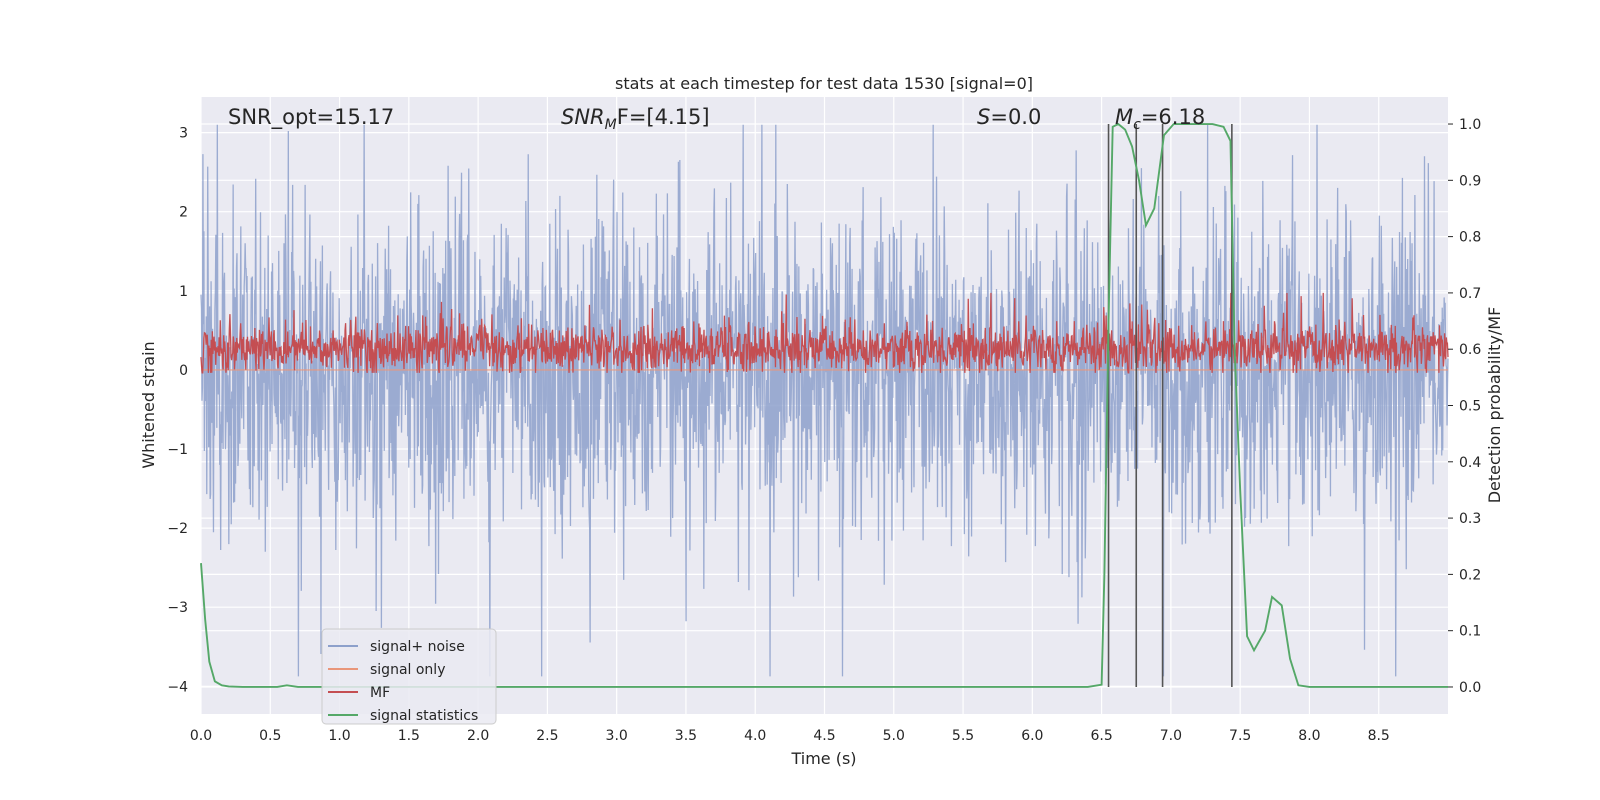  Describe the element at coordinates (1470, 519) in the screenshot. I see `y-right-tick-label: 0.3` at that location.